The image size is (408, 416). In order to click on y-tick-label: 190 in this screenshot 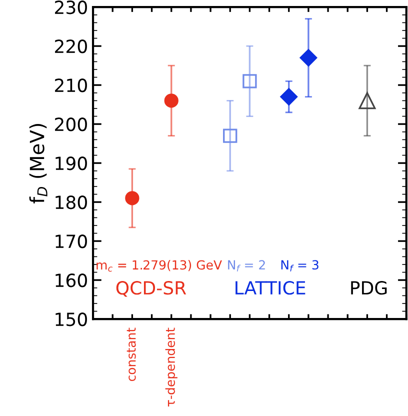, I will do `click(71, 163)`.